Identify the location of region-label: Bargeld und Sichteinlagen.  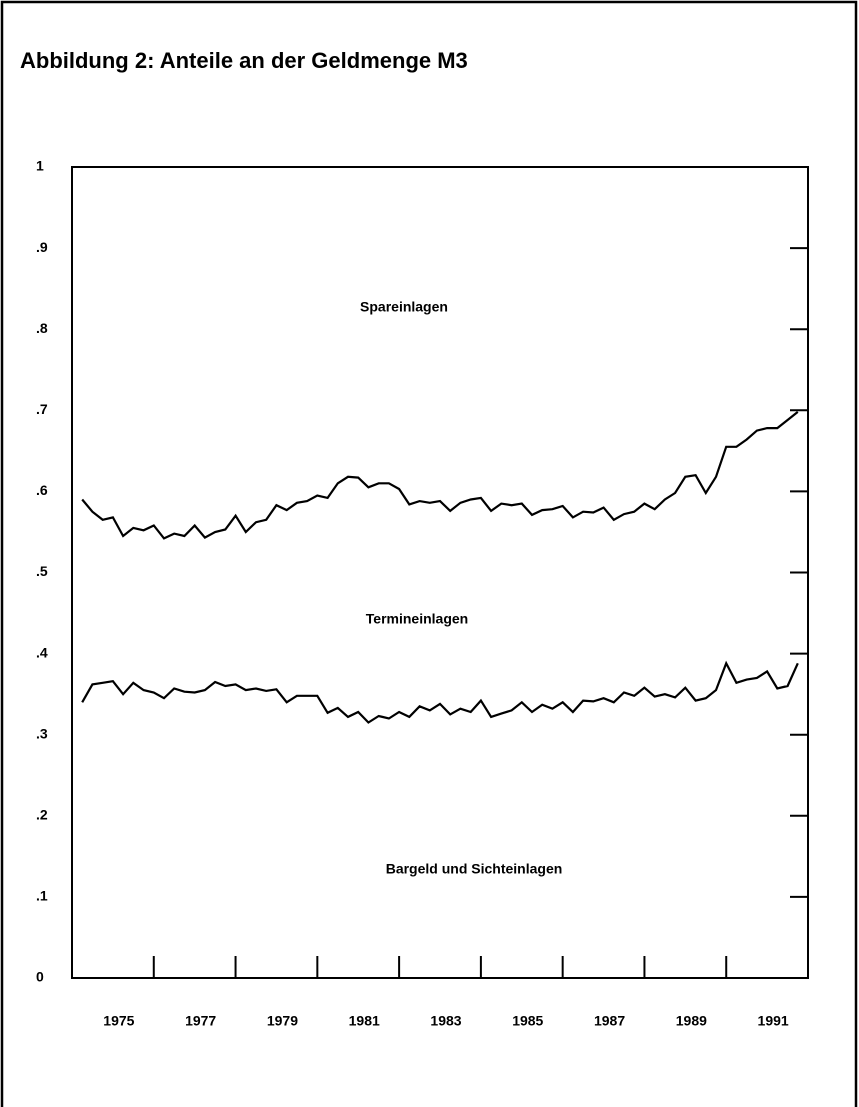
(474, 869).